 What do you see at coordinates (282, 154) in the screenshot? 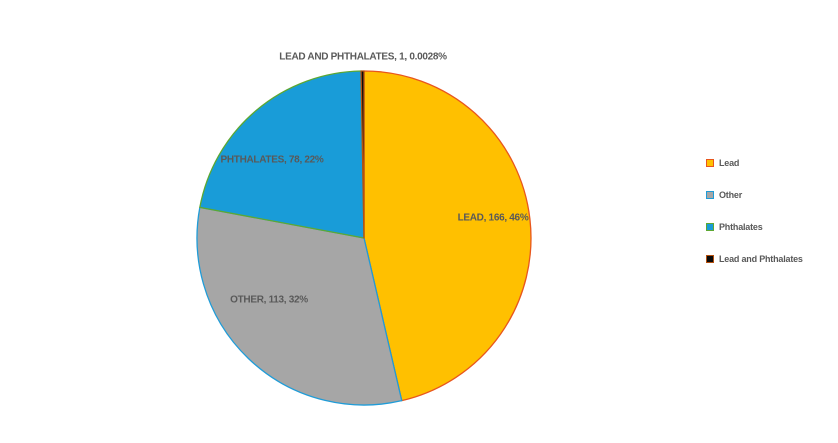
I see `pie-slice-phthalates` at bounding box center [282, 154].